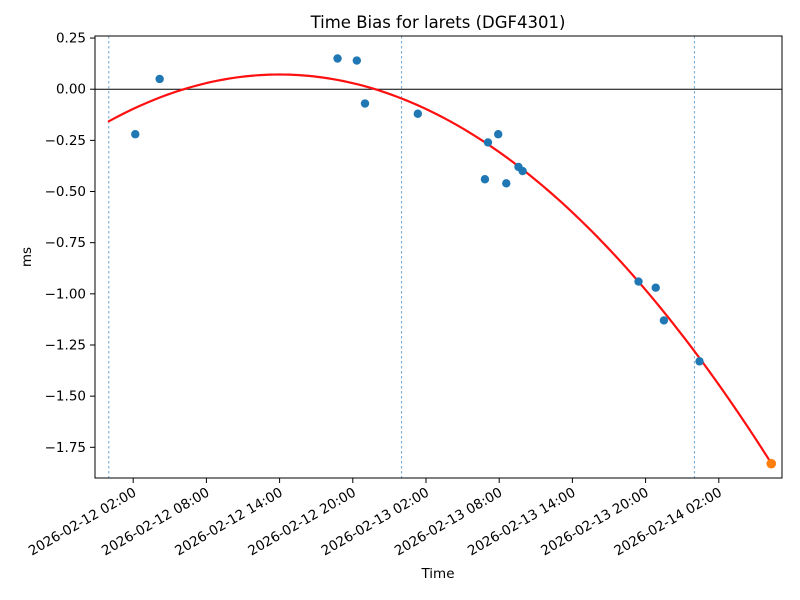 Image resolution: width=800 pixels, height=600 pixels. I want to click on y-tick-label: 0.00, so click(71, 90).